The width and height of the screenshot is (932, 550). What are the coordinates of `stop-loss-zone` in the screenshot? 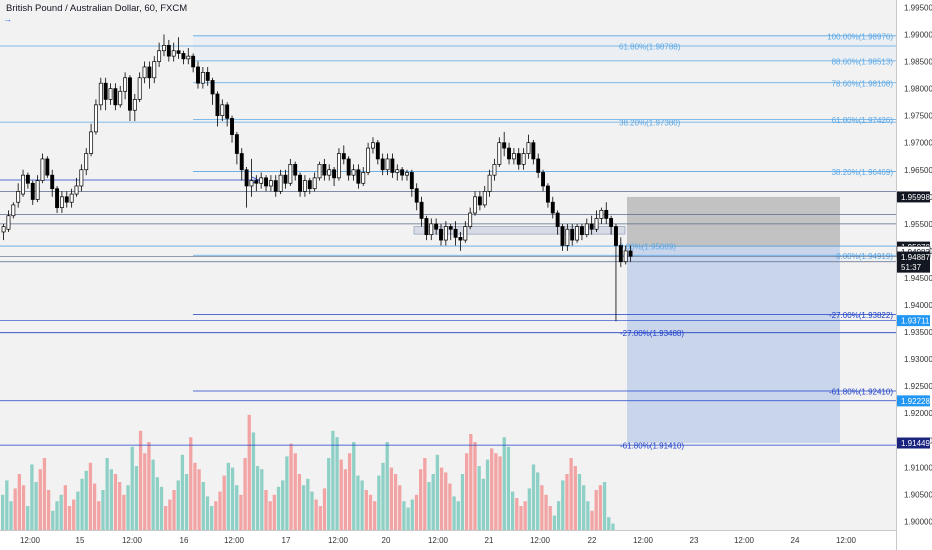 It's located at (733, 222).